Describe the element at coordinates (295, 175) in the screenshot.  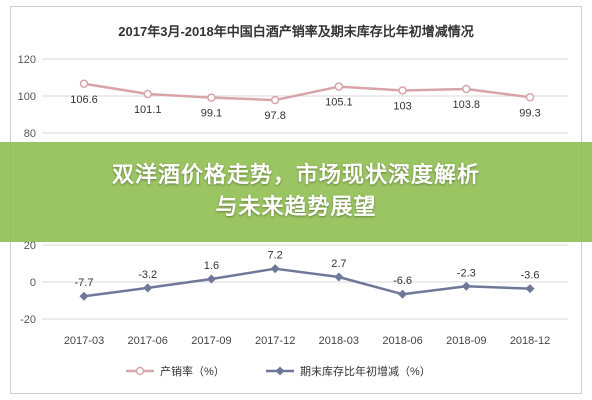
I see `headline-line-1: 双洋酒价格走势，市场现状深度解析` at that location.